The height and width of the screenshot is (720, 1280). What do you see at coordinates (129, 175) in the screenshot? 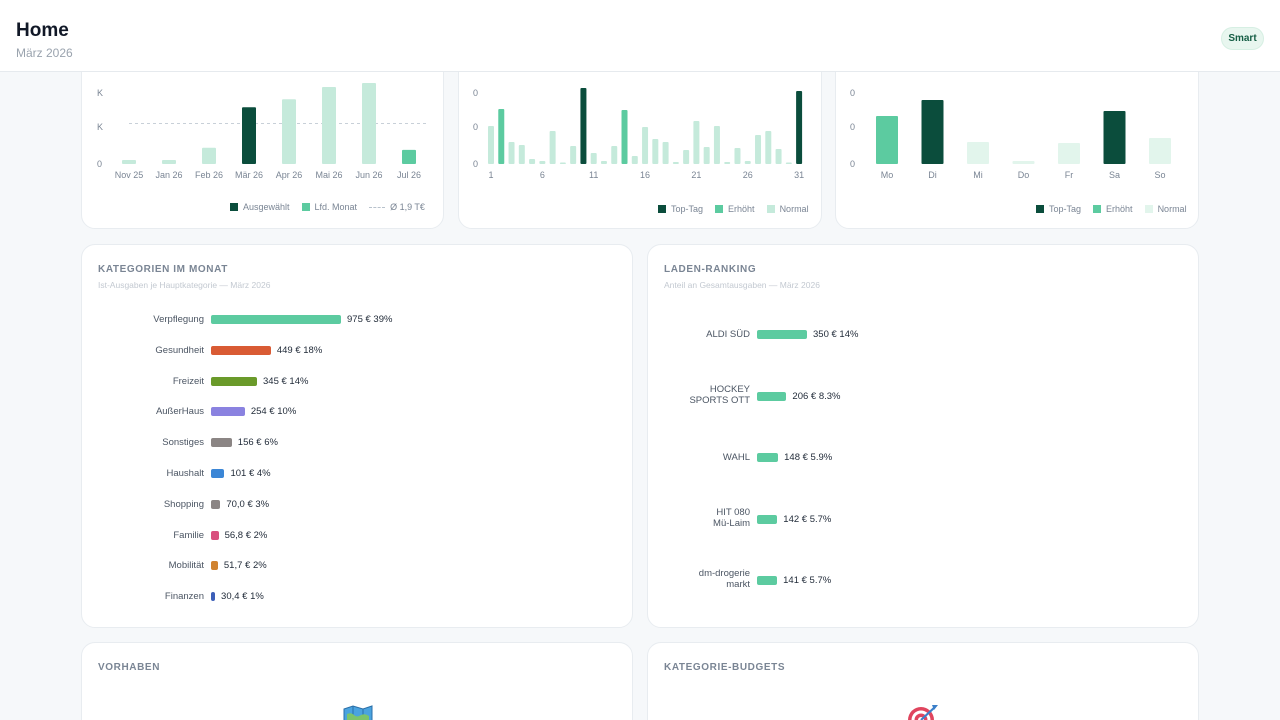
I see `x-tick-label: Nov 25` at bounding box center [129, 175].